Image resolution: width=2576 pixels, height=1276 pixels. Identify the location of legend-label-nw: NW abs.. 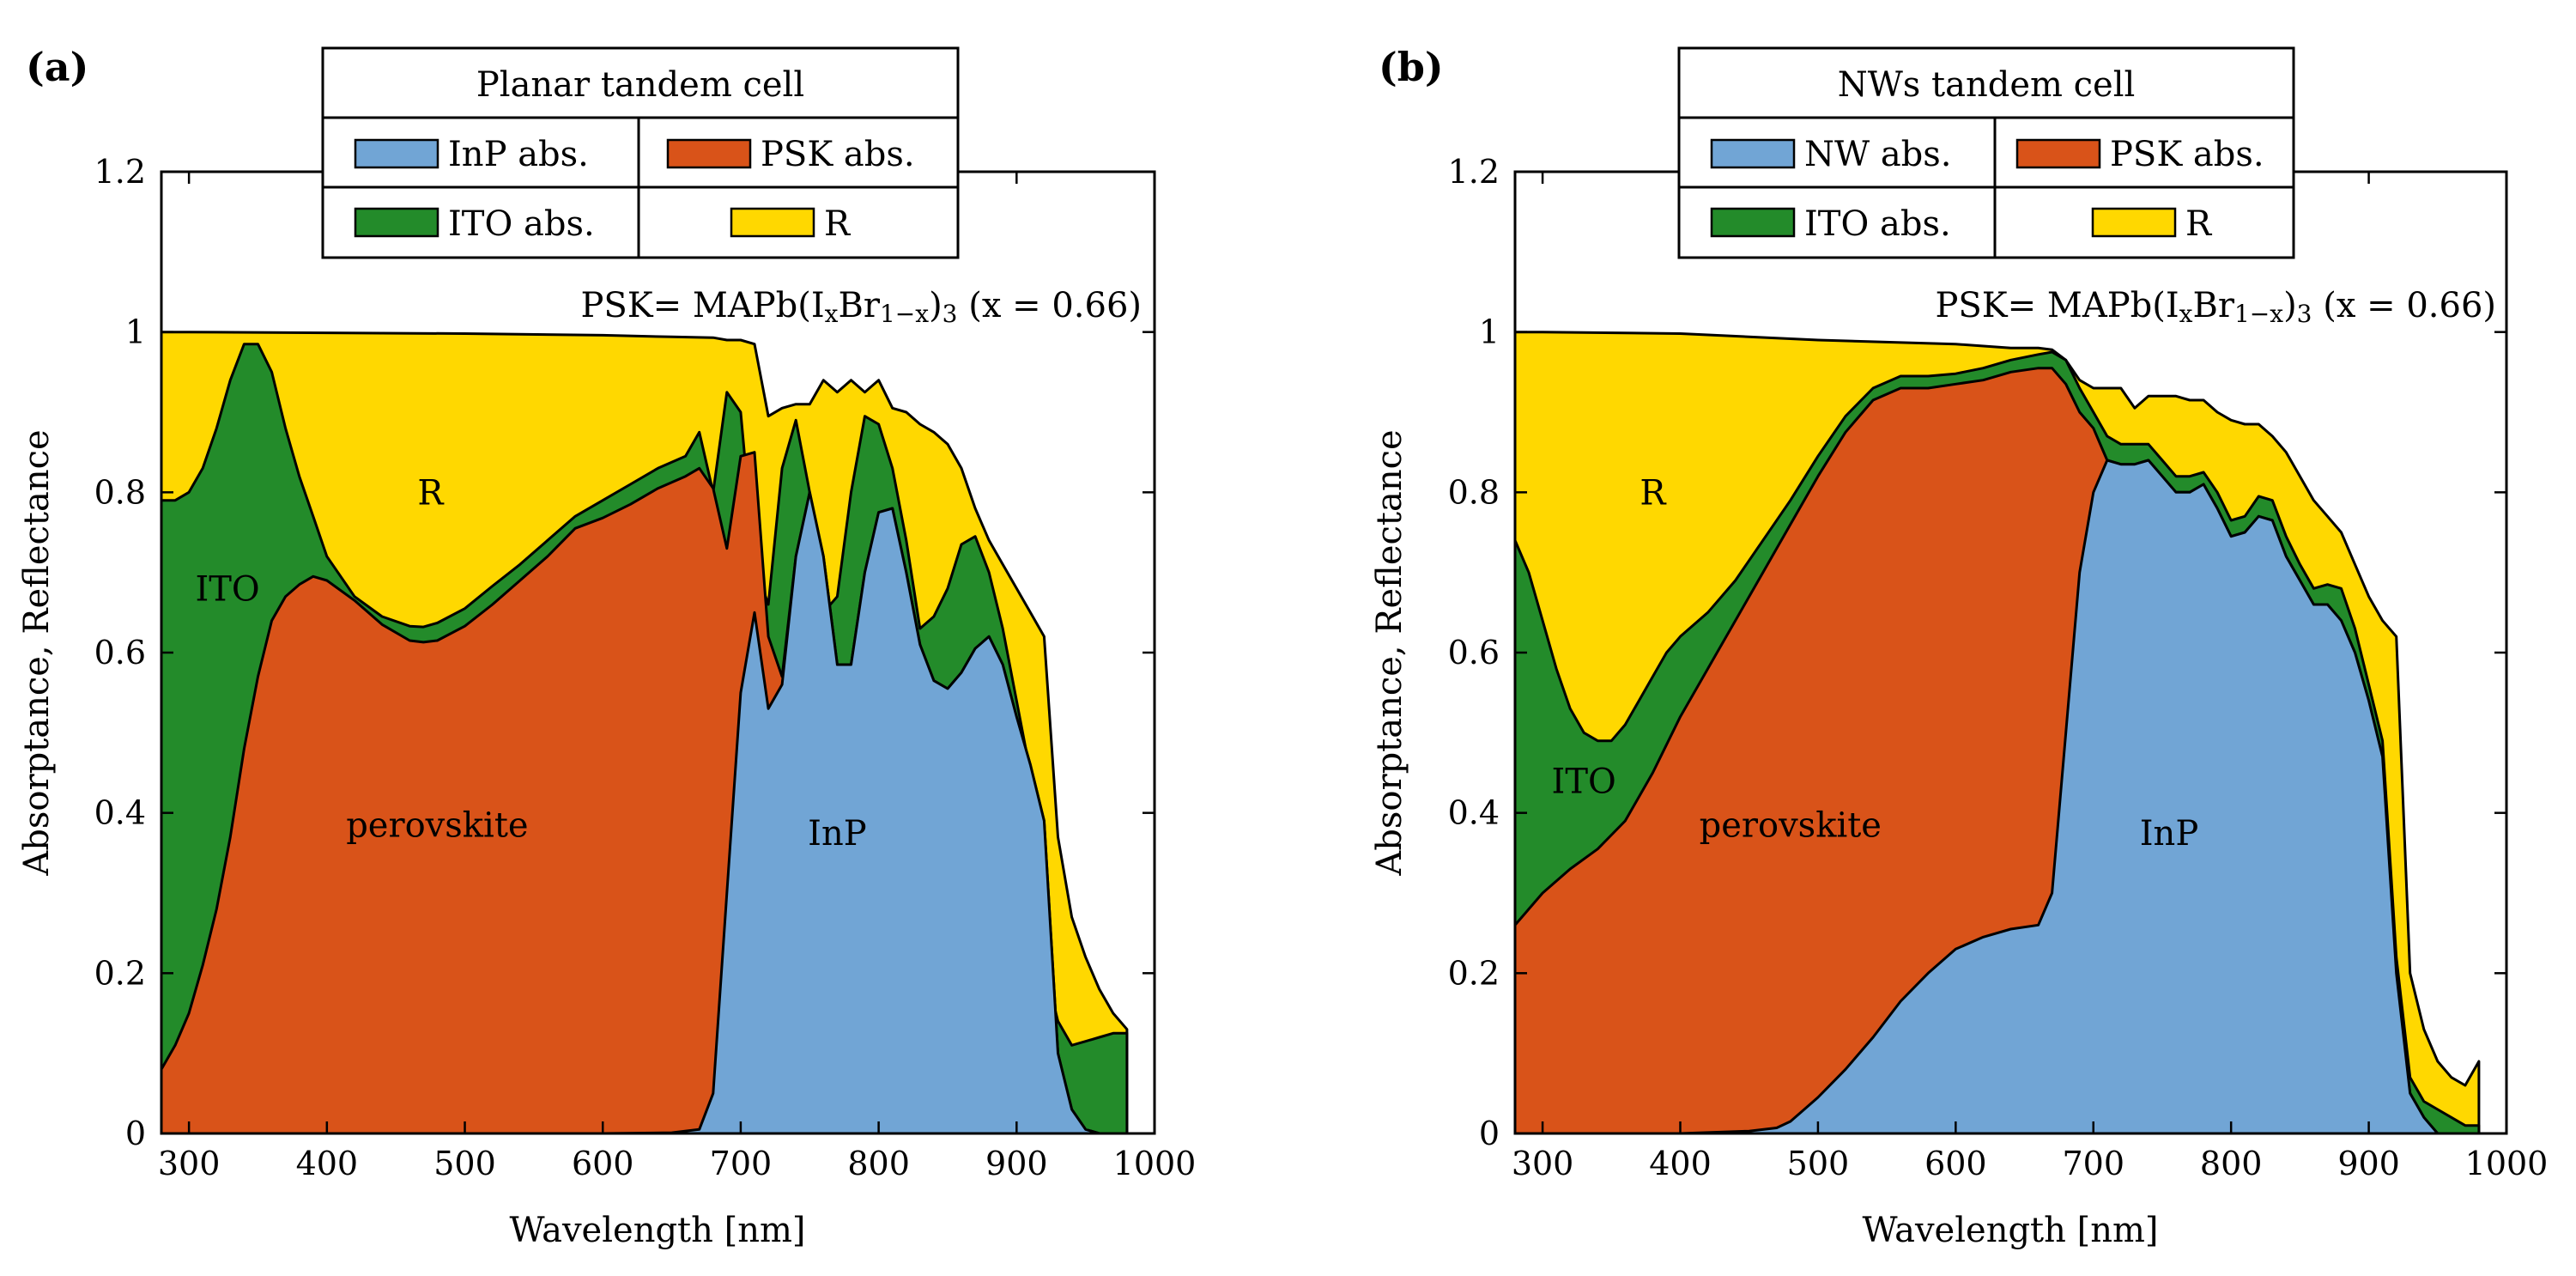
(1878, 154).